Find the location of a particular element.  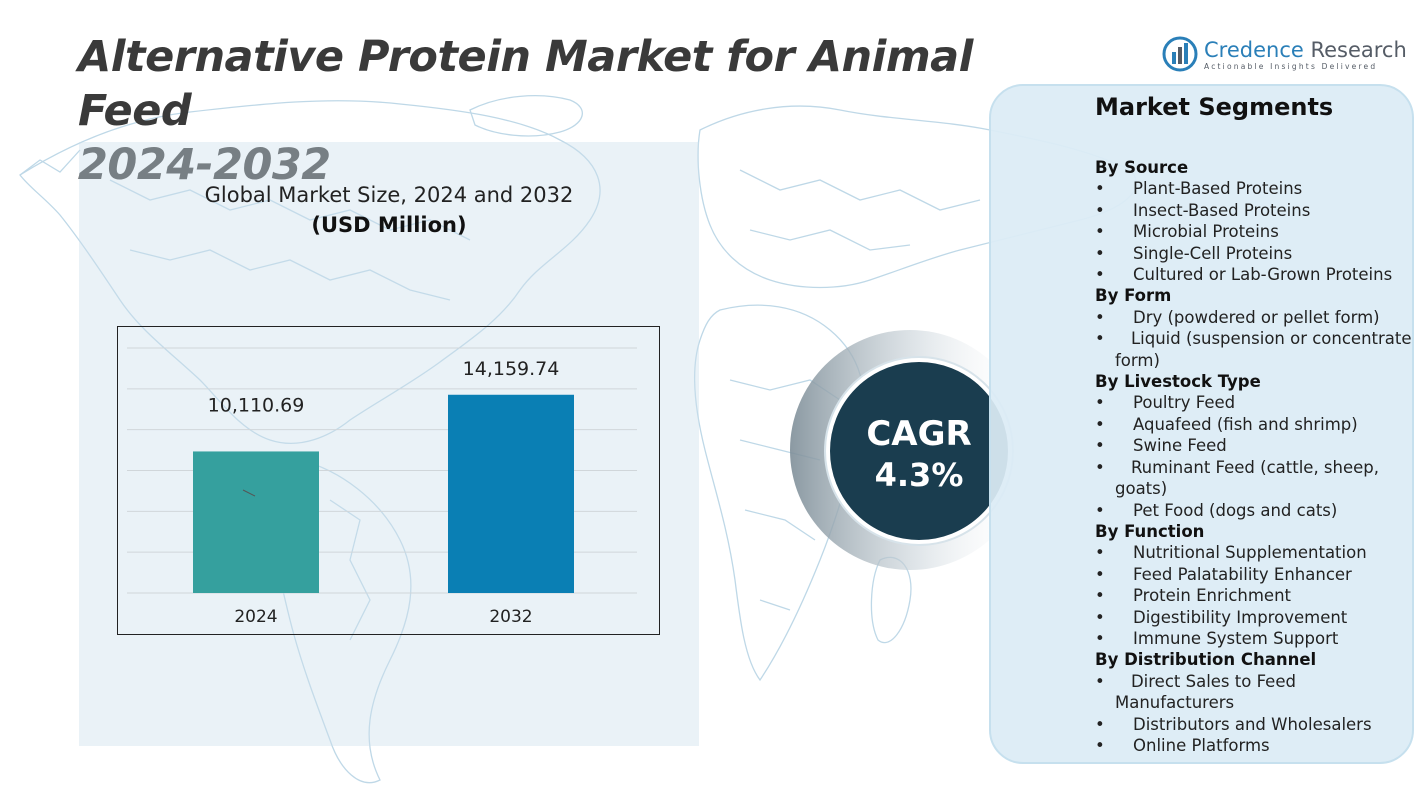

chart-bars is located at coordinates (383, 493).